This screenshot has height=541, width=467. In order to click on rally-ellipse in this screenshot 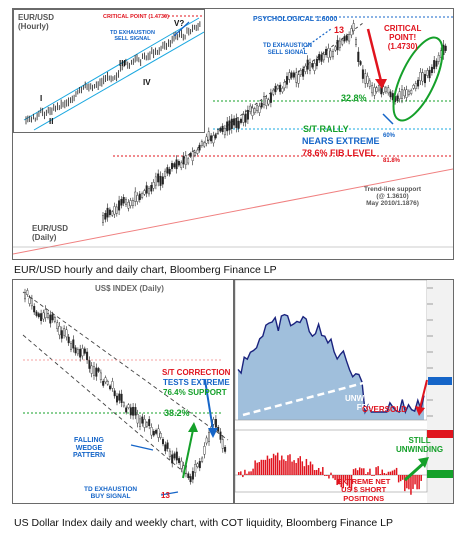, I will do `click(418, 79)`.